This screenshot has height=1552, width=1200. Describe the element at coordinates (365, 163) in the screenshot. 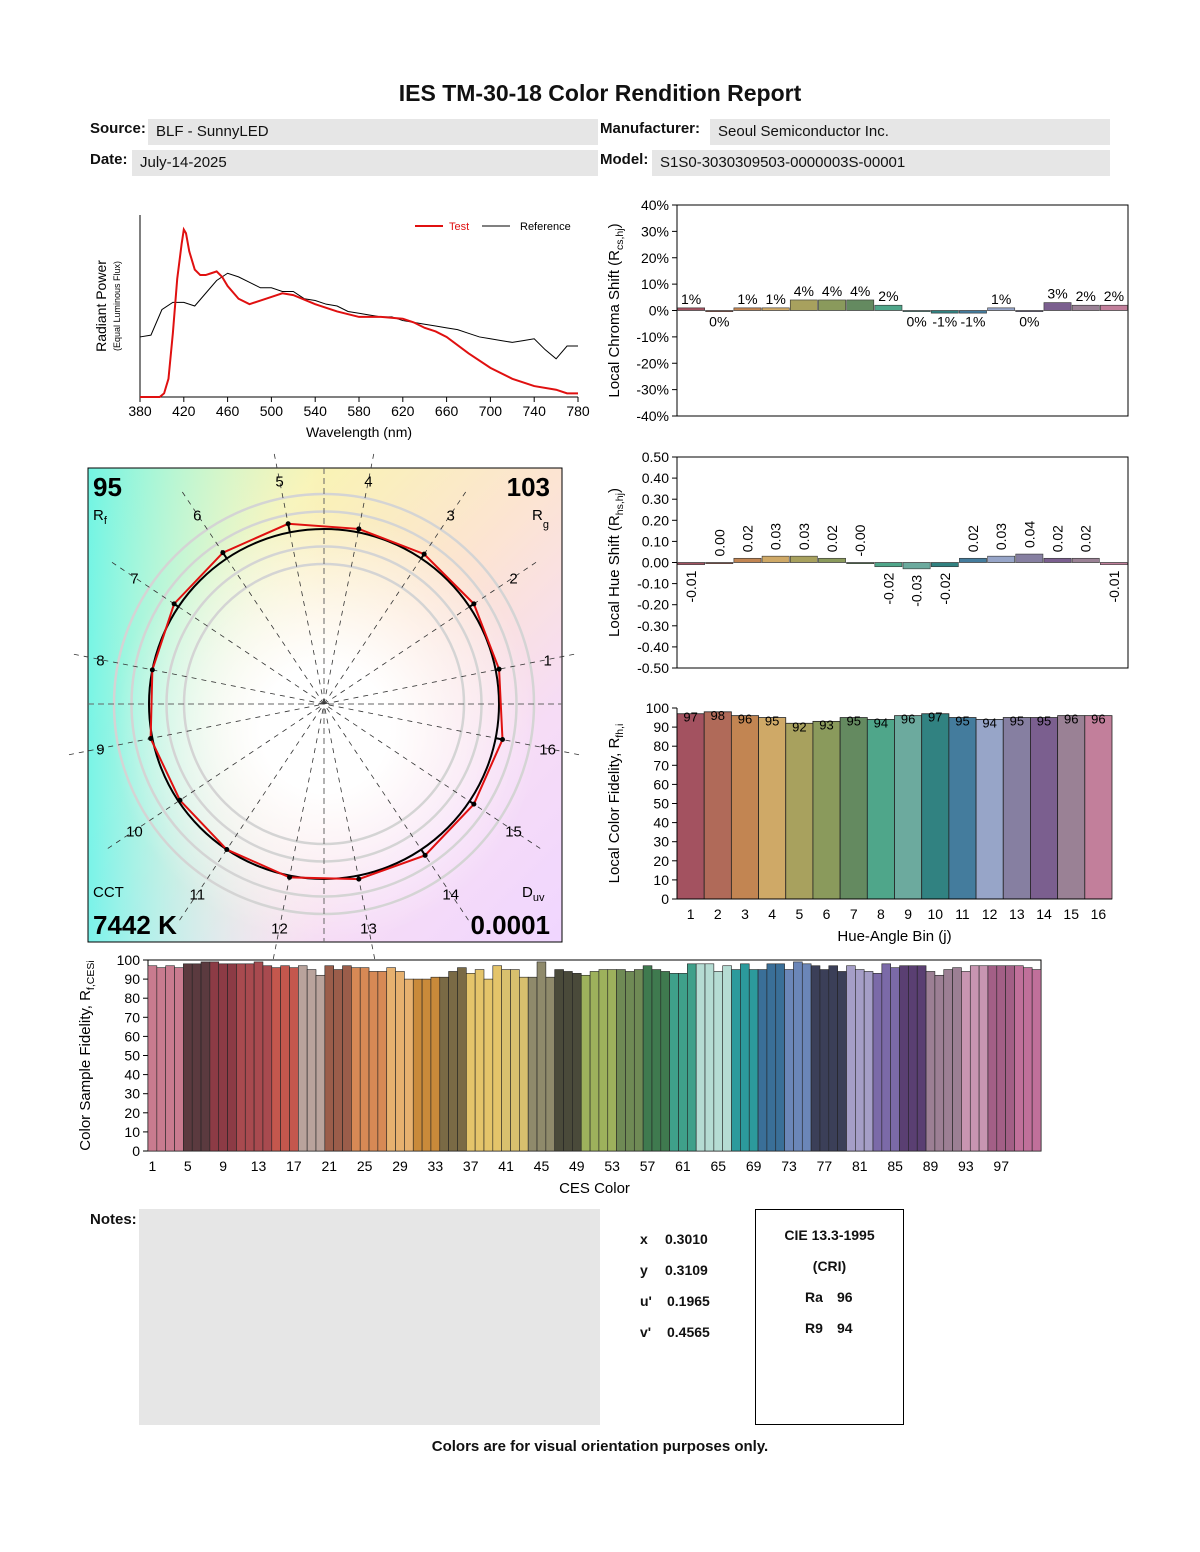

I see `date-value: July-14-2025` at that location.